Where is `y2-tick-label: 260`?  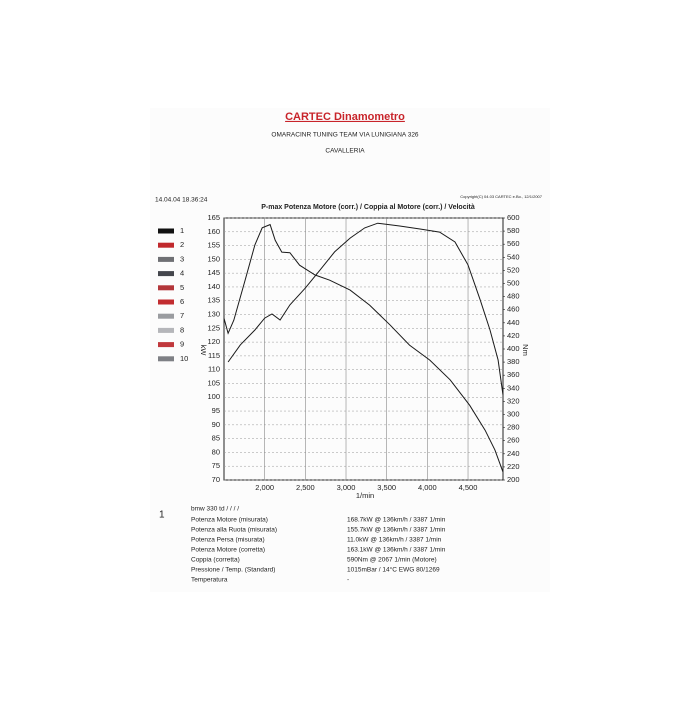
y2-tick-label: 260 is located at coordinates (513, 440).